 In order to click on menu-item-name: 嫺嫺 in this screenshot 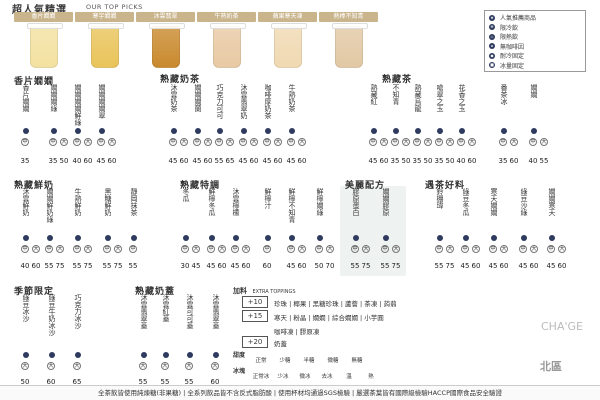, I will do `click(534, 91)`.